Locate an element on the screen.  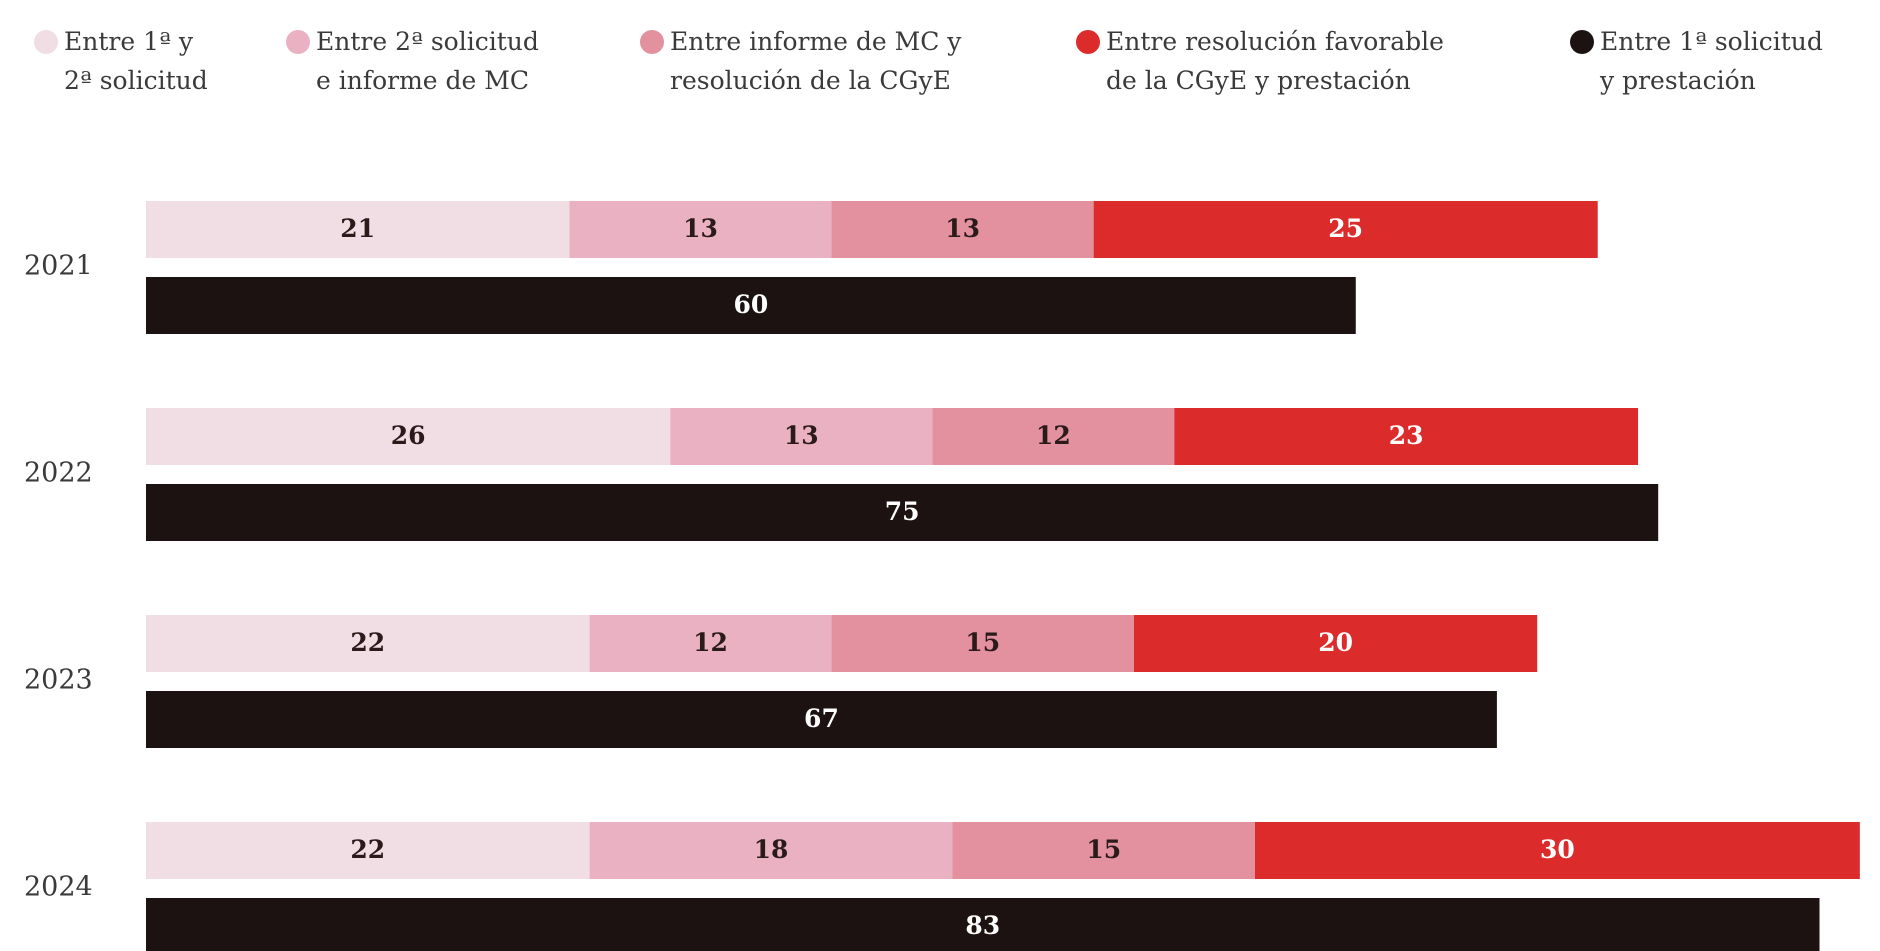
value-label: 20 is located at coordinates (1335, 642).